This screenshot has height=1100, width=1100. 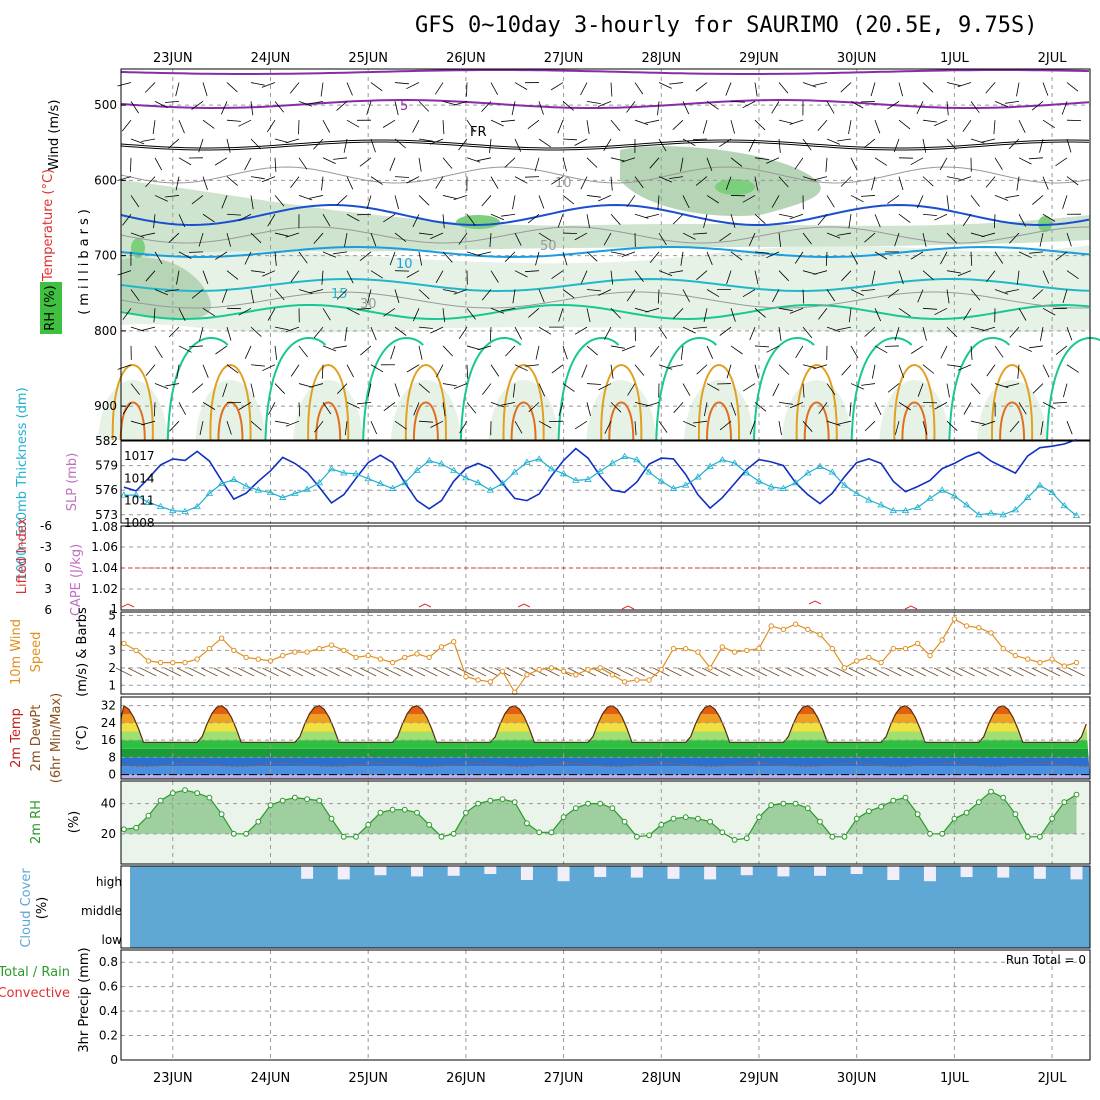 I want to click on precip-ylabel-2: Convective, so click(x=35, y=993).